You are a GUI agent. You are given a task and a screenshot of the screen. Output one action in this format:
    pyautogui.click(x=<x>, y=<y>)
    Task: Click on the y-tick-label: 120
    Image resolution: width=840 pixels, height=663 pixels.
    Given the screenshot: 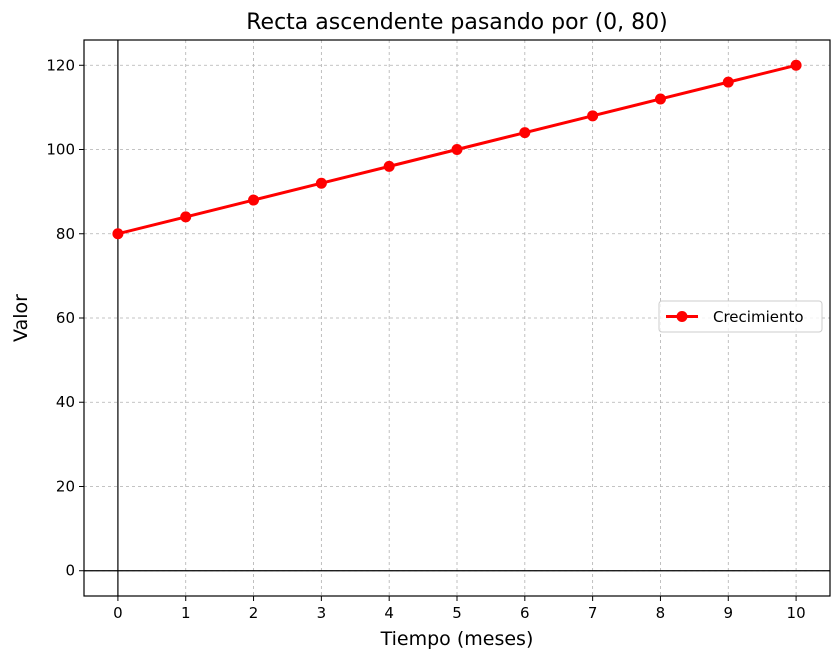 What is the action you would take?
    pyautogui.click(x=60, y=65)
    